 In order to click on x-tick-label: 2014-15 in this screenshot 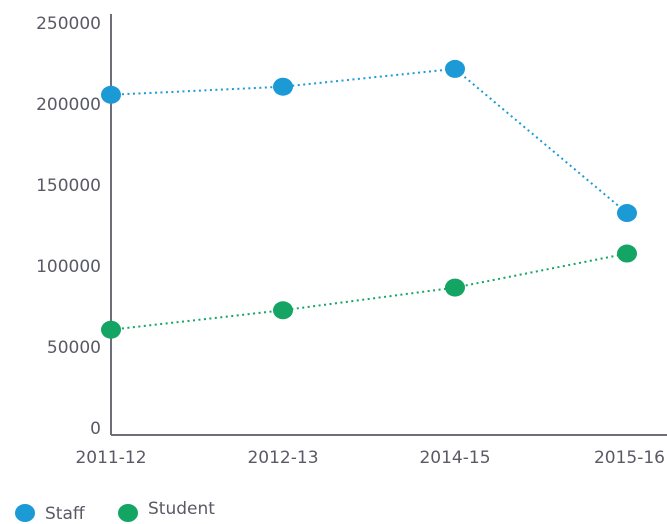, I will do `click(454, 458)`.